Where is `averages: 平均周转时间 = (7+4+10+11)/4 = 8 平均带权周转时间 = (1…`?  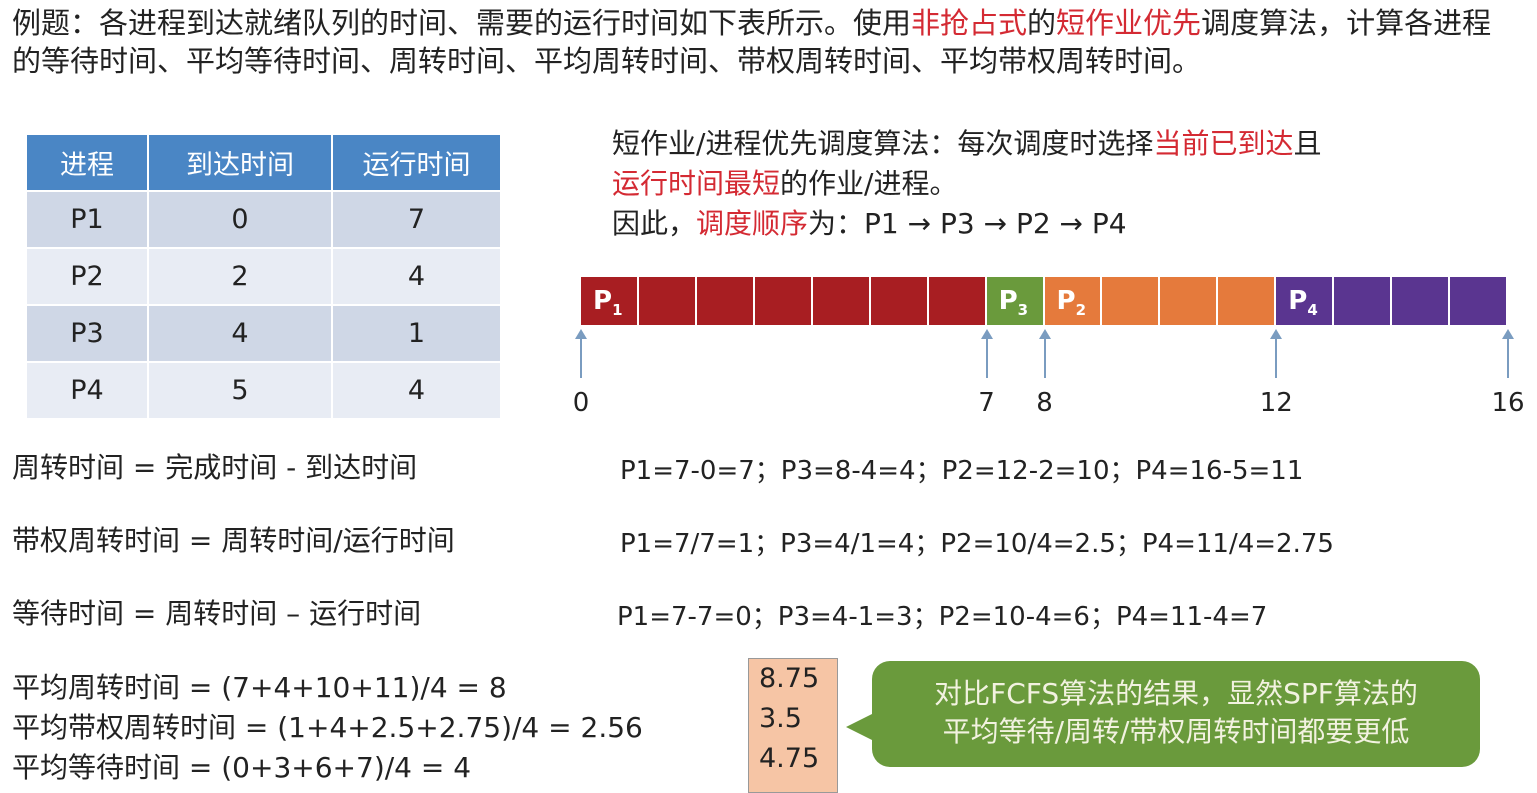
averages: 平均周转时间 = (7+4+10+11)/4 = 8 平均带权周转时间 = (1… is located at coordinates (327, 728).